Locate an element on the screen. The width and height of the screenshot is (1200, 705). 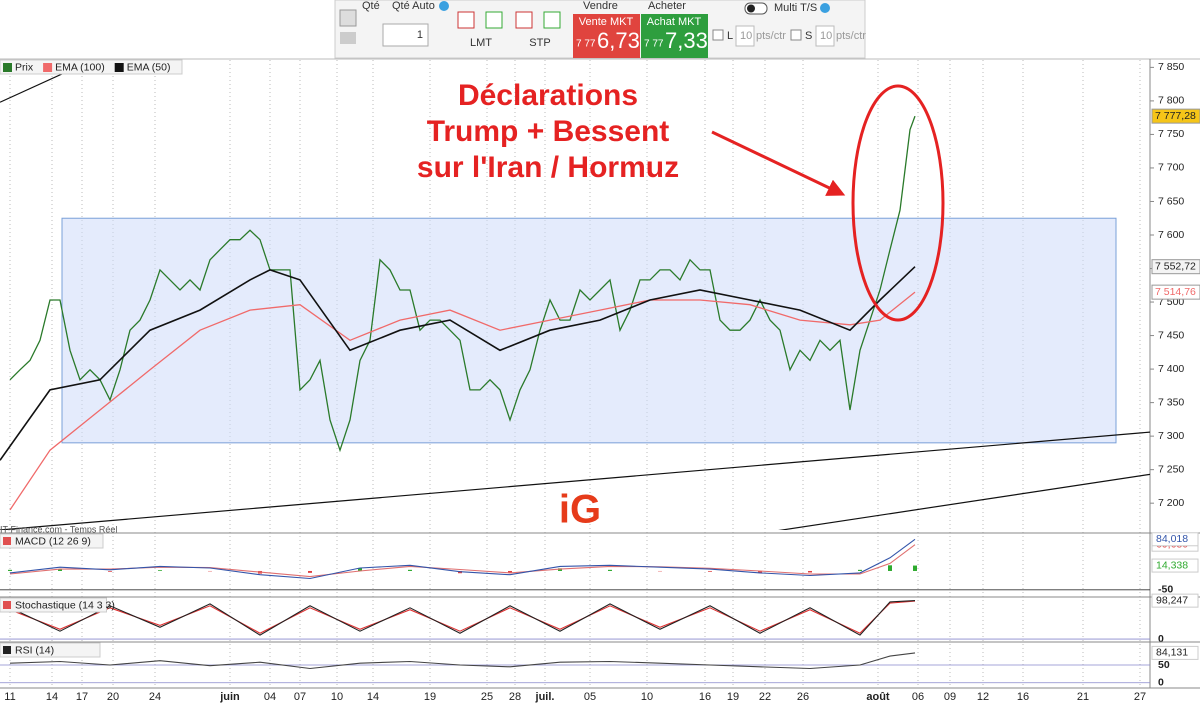
price-tag-label: 7 514,76 is located at coordinates (1175, 292).